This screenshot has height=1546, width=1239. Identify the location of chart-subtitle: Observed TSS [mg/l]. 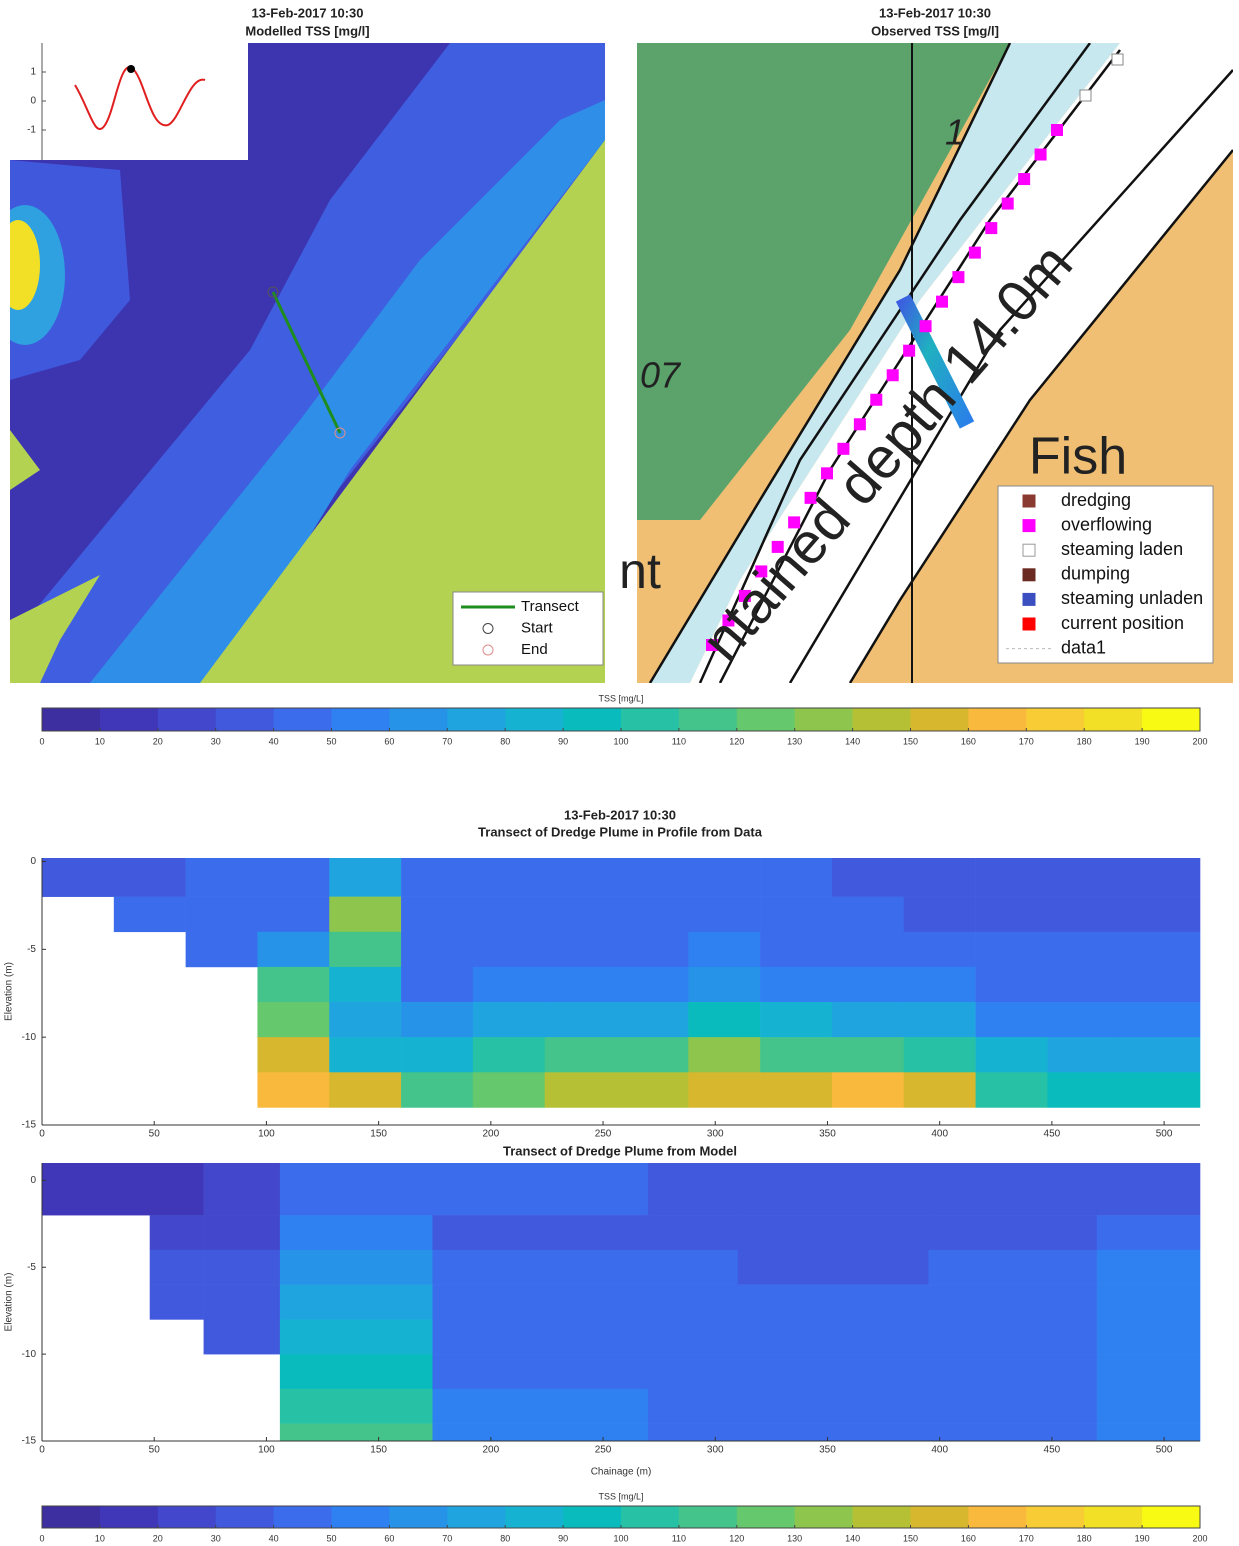
(935, 30).